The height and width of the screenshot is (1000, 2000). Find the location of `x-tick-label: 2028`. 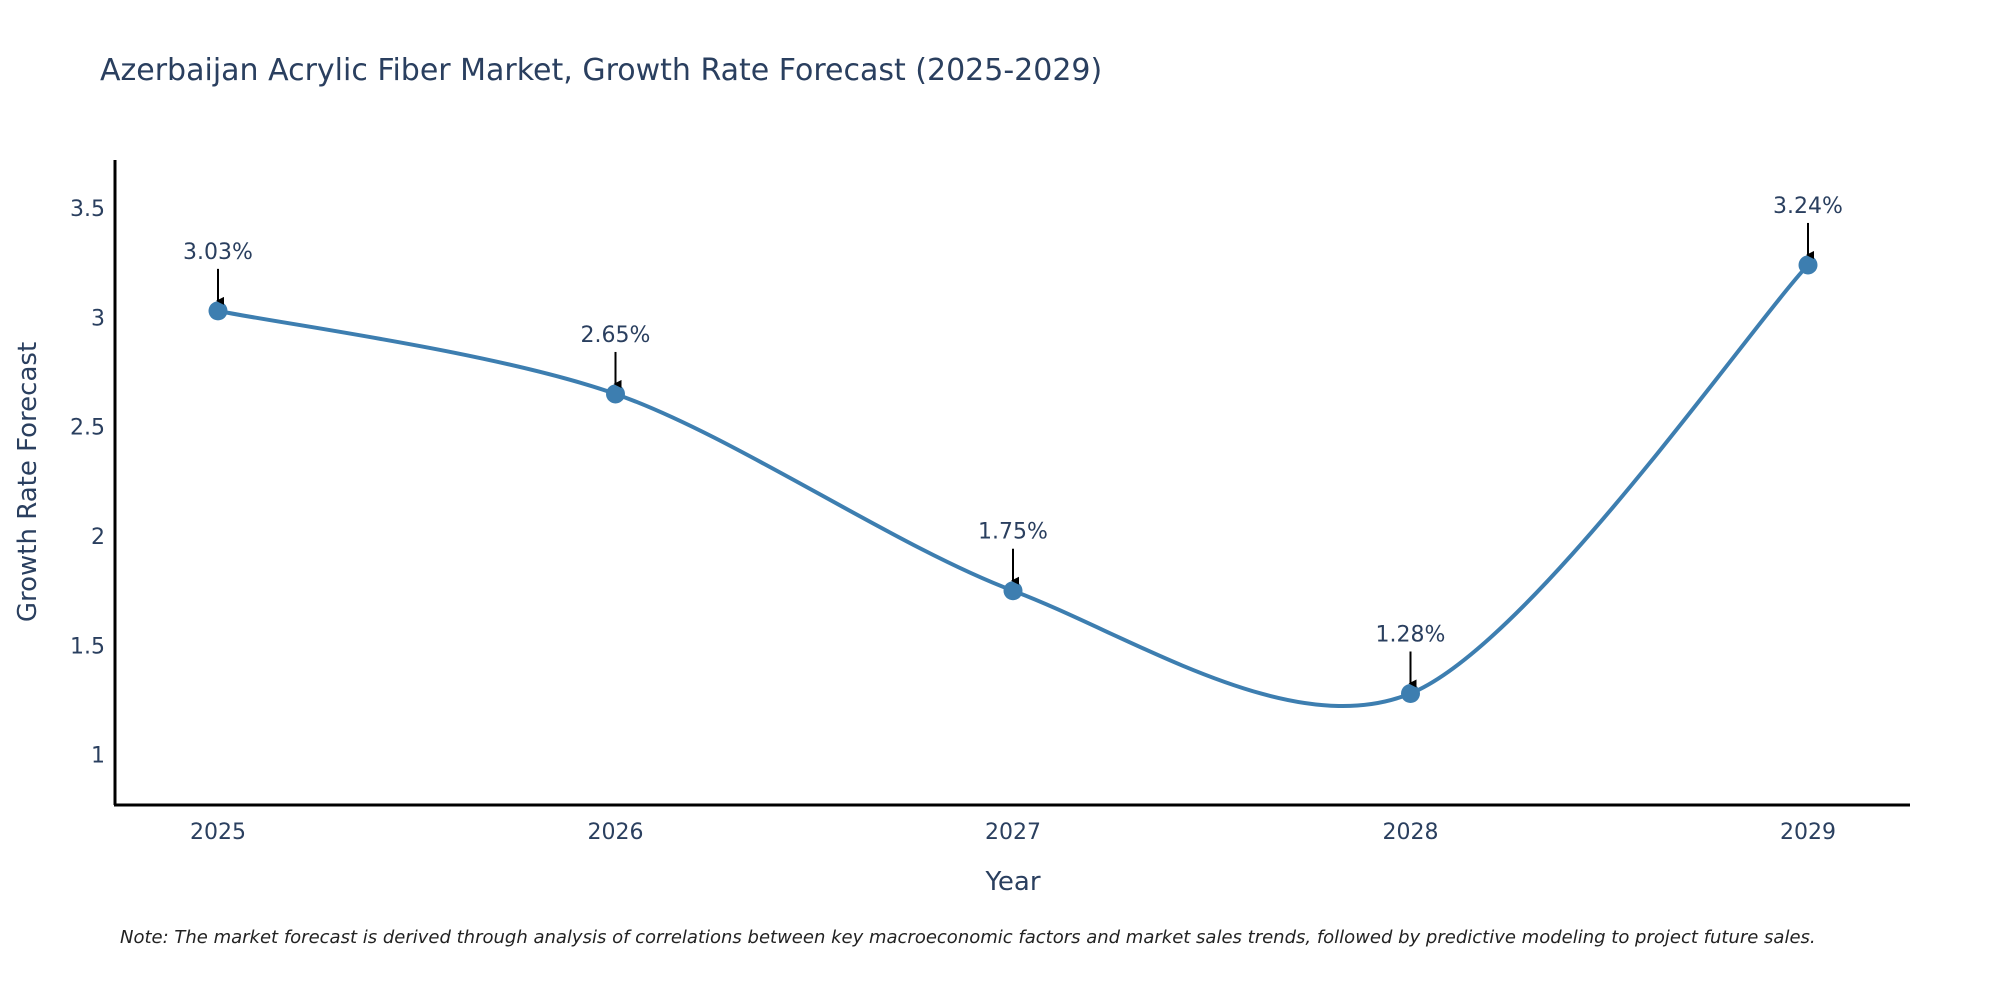

x-tick-label: 2028 is located at coordinates (1411, 832).